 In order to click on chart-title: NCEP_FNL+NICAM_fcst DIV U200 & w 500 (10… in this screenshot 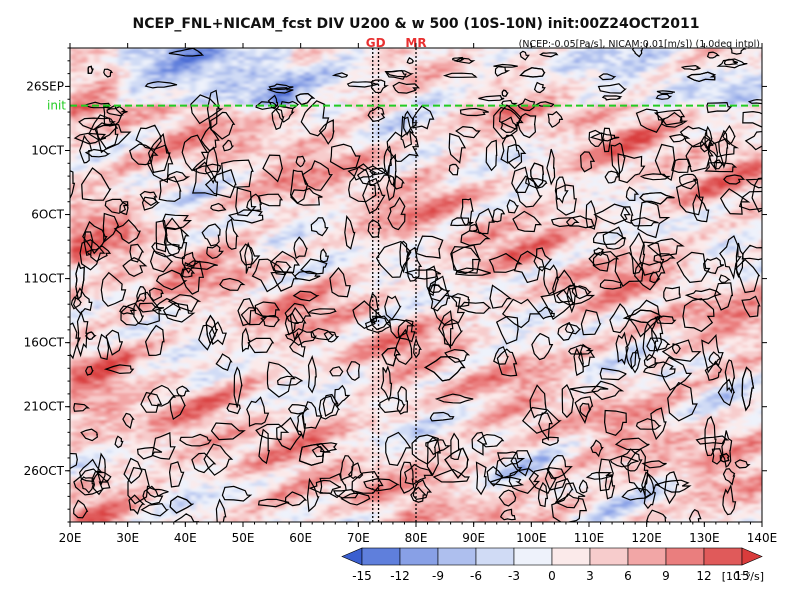, I will do `click(416, 24)`.